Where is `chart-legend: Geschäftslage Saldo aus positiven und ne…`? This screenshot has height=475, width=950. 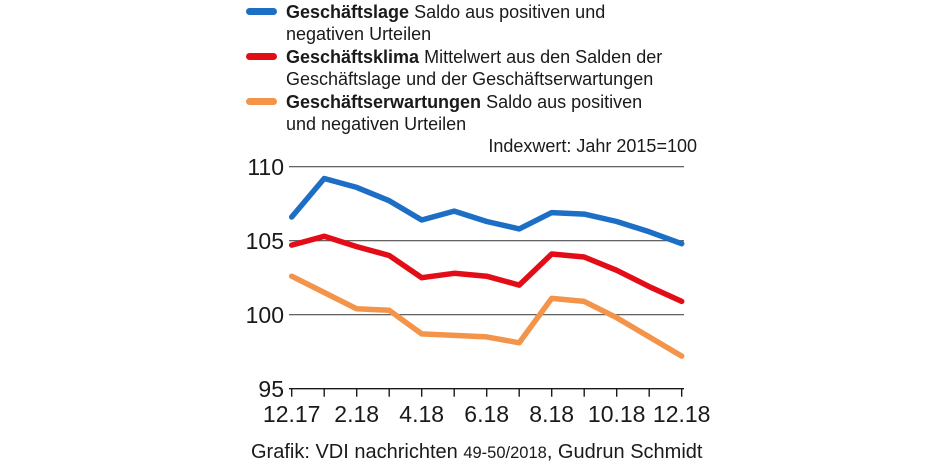
chart-legend: Geschäftslage Saldo aus positiven und ne… is located at coordinates (458, 68).